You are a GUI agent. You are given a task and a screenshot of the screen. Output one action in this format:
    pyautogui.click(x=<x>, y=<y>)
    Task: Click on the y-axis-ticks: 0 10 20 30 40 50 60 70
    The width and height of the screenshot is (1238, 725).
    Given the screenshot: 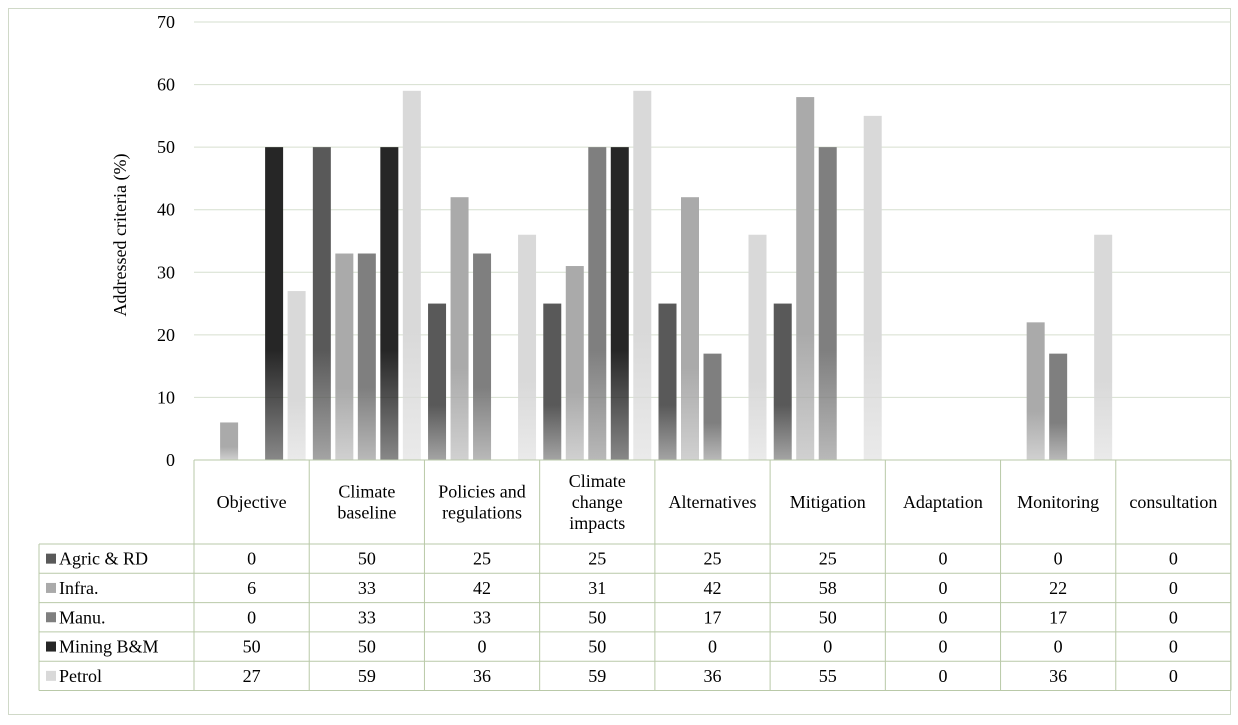 What is the action you would take?
    pyautogui.click(x=166, y=241)
    